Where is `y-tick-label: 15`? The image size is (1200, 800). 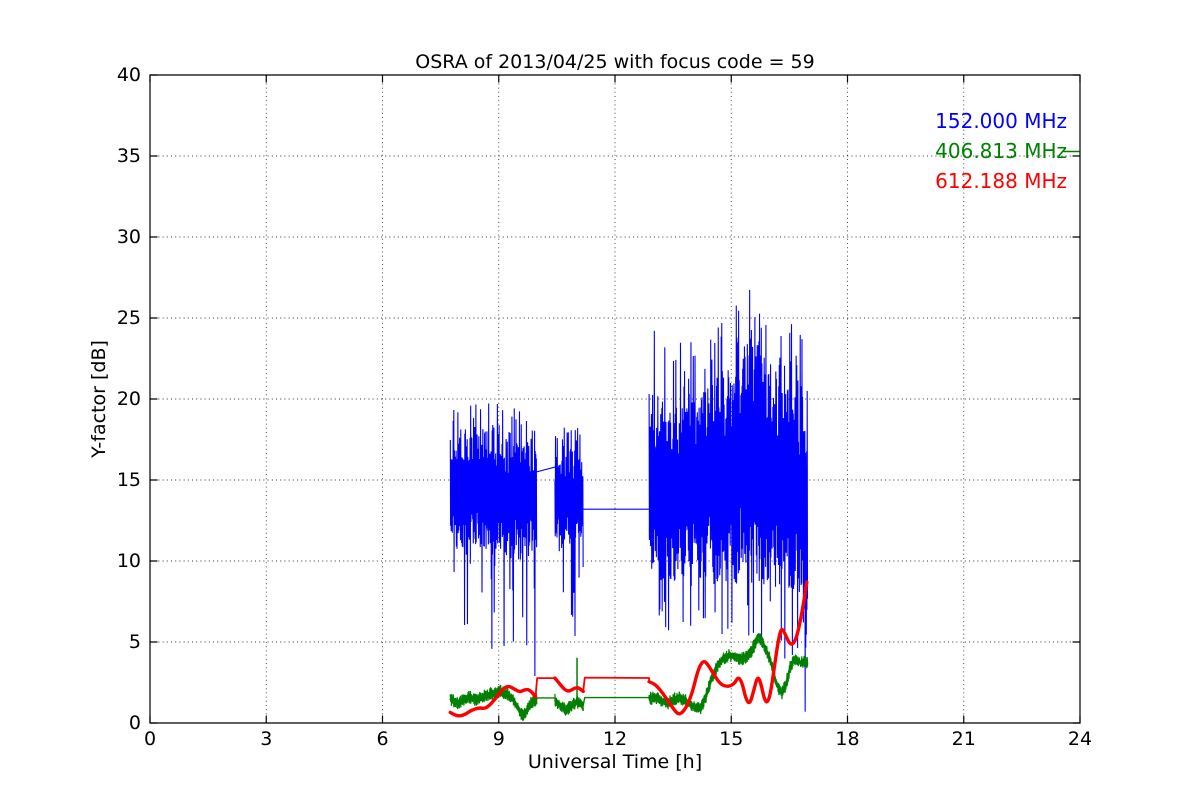
y-tick-label: 15 is located at coordinates (128, 480).